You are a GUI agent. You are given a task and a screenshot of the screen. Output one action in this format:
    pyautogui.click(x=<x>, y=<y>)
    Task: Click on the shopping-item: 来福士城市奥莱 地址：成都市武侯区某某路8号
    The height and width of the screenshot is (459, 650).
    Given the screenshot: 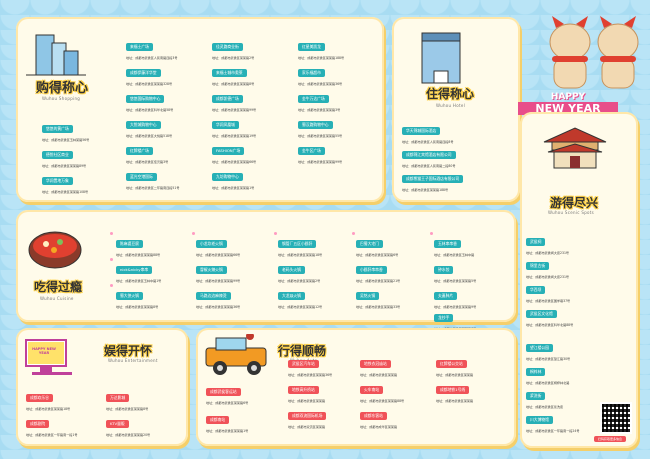 What is the action you would take?
    pyautogui.click(x=233, y=72)
    